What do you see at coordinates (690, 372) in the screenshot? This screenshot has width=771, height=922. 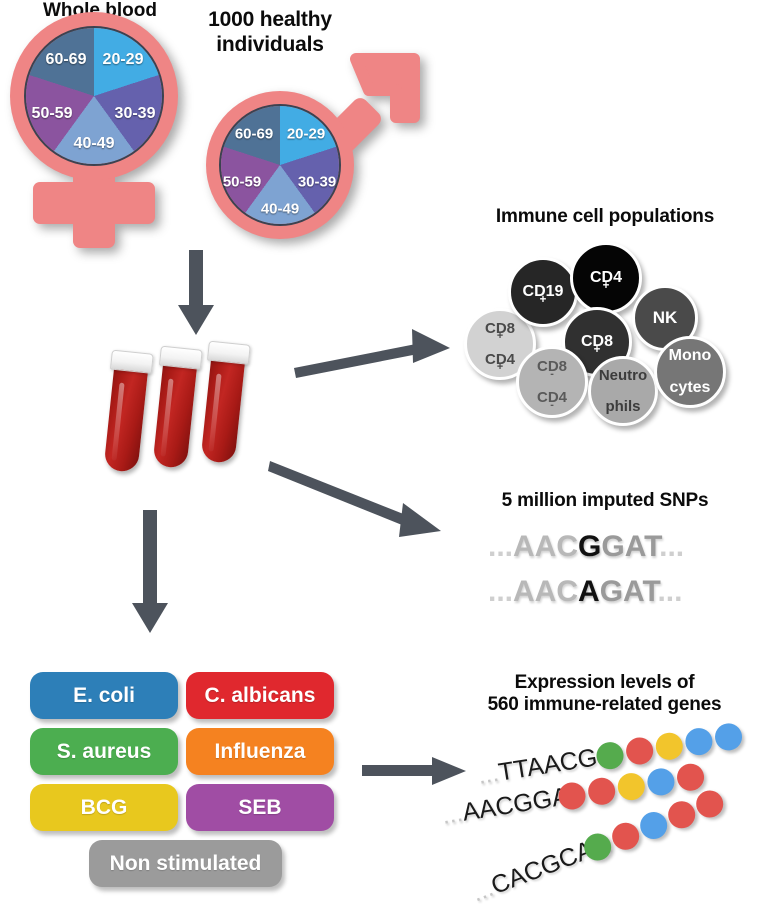 I see `immune-cell-monocytes: Mono cytes` at bounding box center [690, 372].